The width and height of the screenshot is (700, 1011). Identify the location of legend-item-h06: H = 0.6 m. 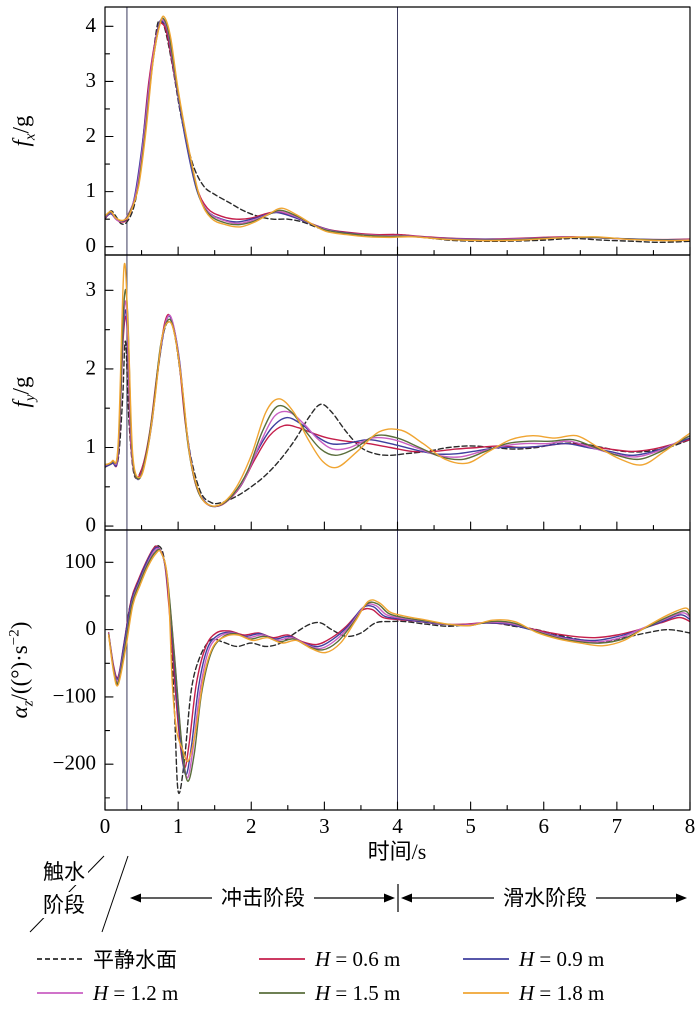
(329, 959).